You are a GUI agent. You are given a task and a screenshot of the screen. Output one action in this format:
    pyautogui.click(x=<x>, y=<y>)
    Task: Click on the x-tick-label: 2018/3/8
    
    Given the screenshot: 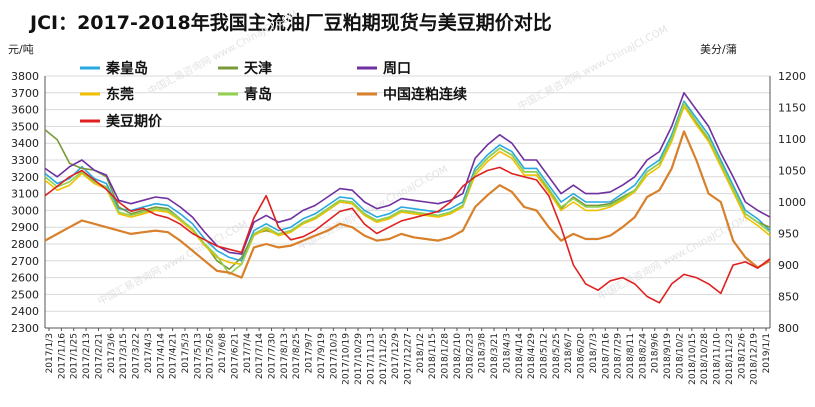 What is the action you would take?
    pyautogui.click(x=483, y=353)
    